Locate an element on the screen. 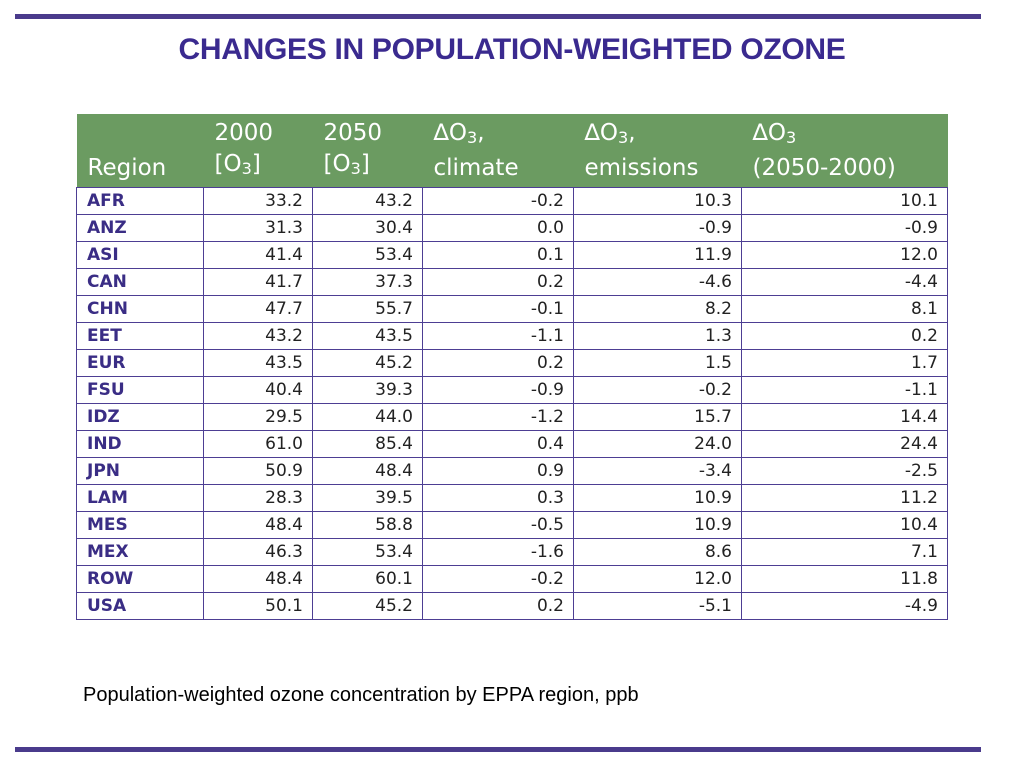  o3-2050-cell: 55.7 is located at coordinates (367, 309).